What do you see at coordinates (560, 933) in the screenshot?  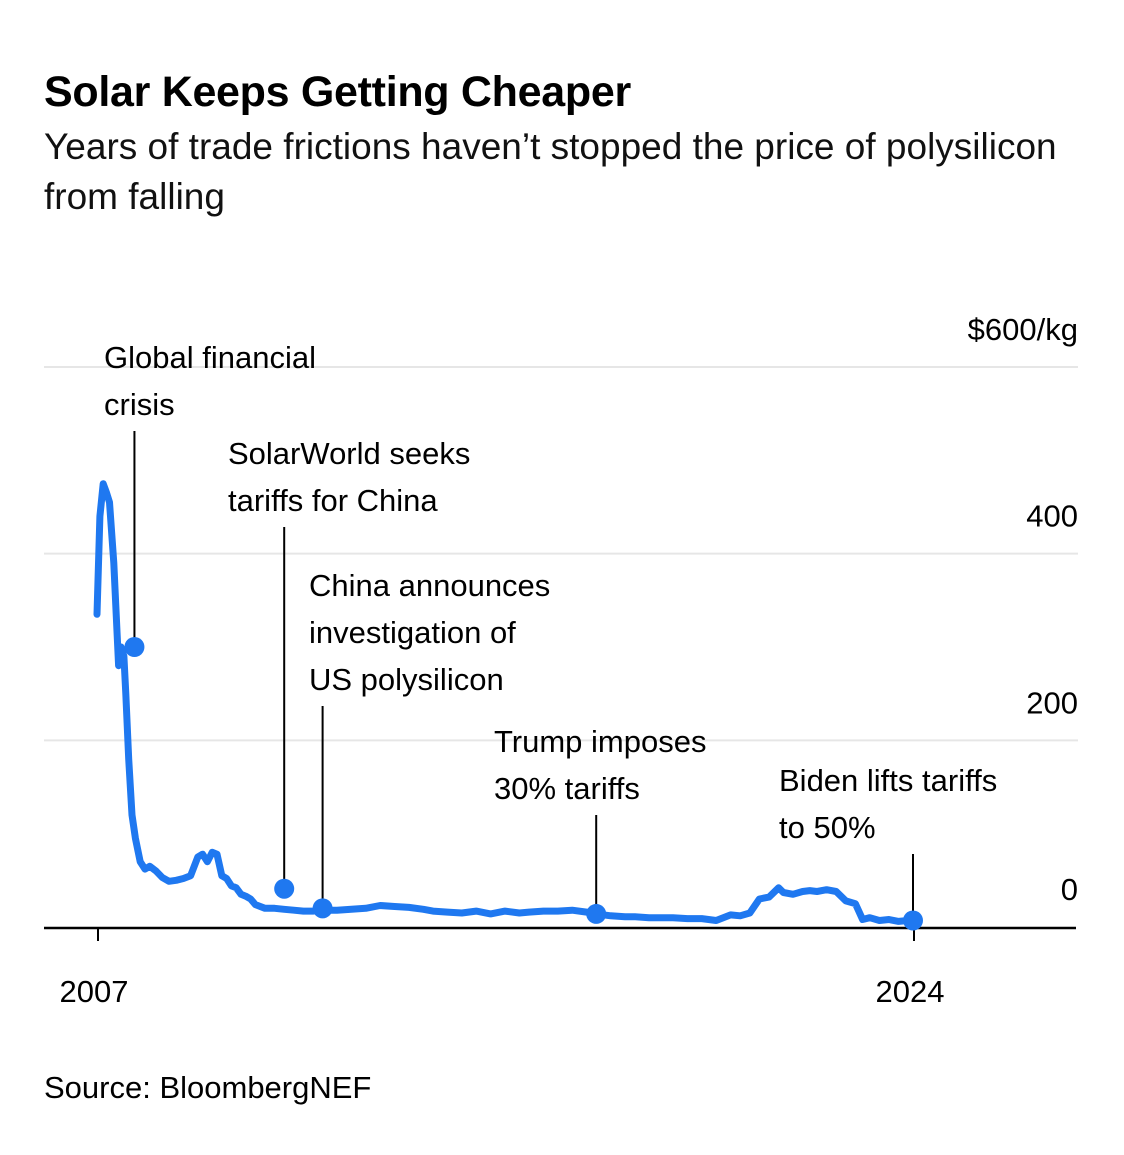 I see `x-axis` at bounding box center [560, 933].